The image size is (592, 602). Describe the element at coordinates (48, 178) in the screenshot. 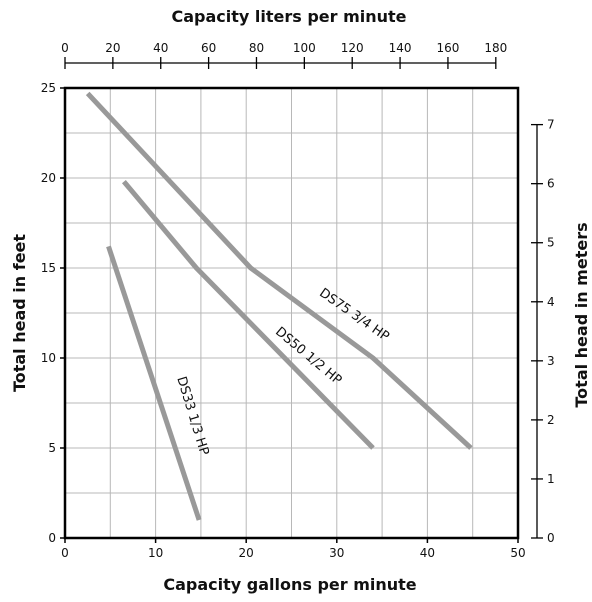

I see `y-tick-label: 20` at that location.